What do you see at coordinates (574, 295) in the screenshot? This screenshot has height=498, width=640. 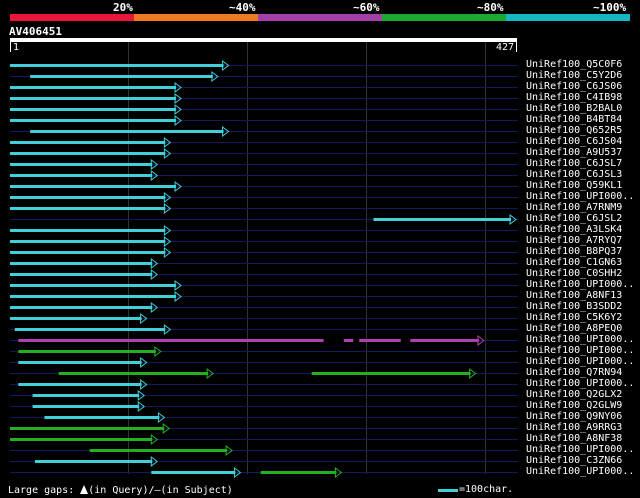 I see `hit-label: UniRef100_A8NF13` at bounding box center [574, 295].